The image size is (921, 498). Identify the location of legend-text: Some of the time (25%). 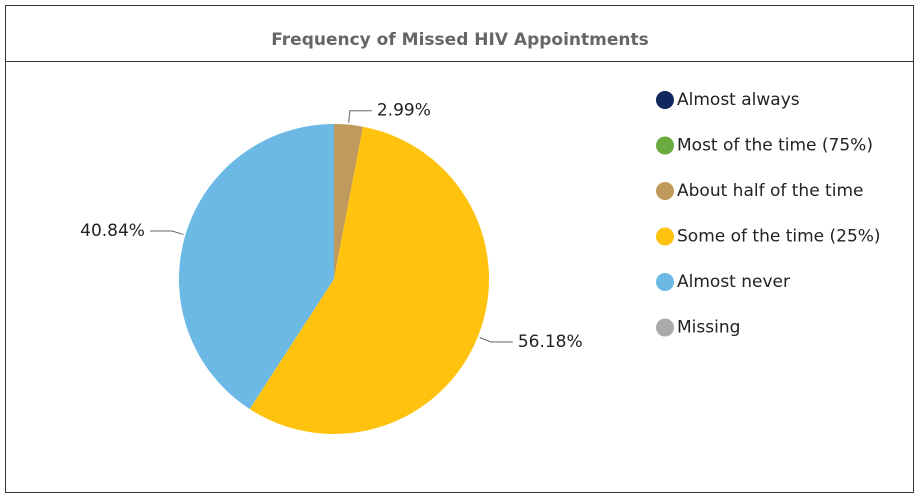
(779, 237).